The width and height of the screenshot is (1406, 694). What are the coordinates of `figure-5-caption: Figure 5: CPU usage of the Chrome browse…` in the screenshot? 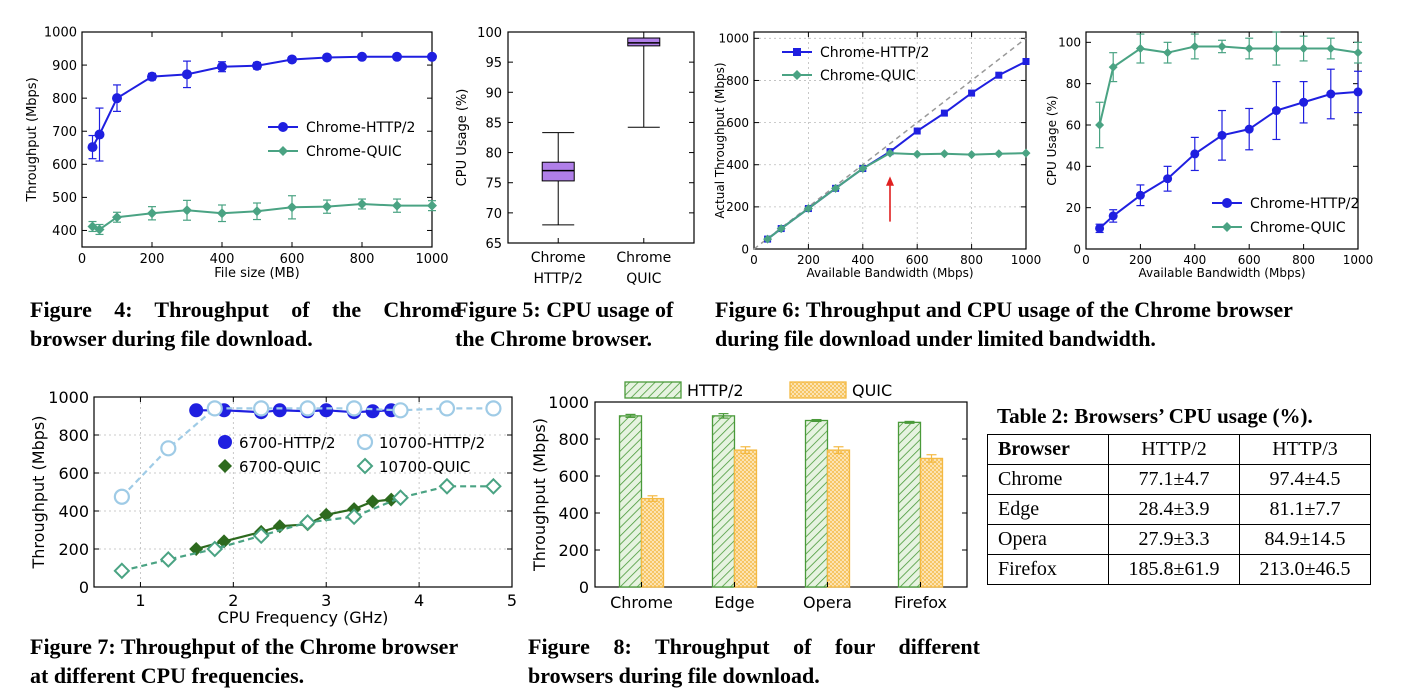 It's located at (585, 324).